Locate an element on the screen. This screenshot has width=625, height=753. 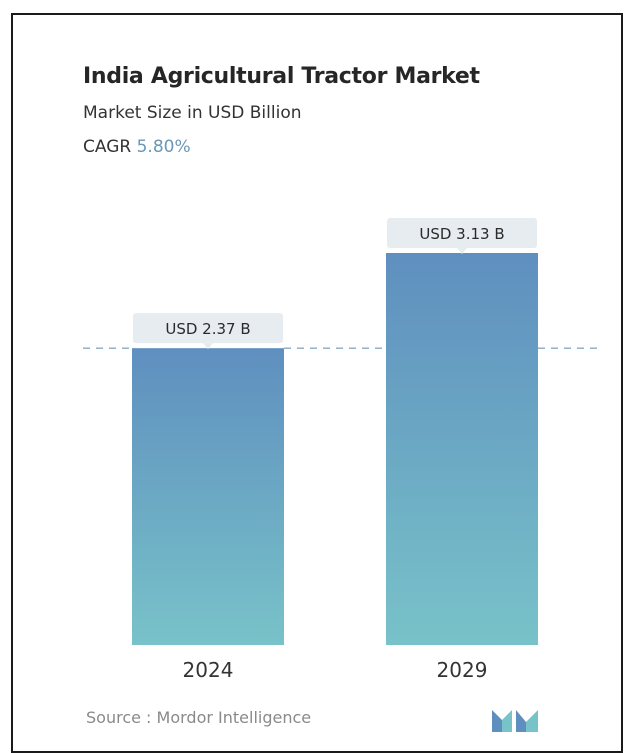
mordor-intelligence-logo-icon is located at coordinates (515, 721).